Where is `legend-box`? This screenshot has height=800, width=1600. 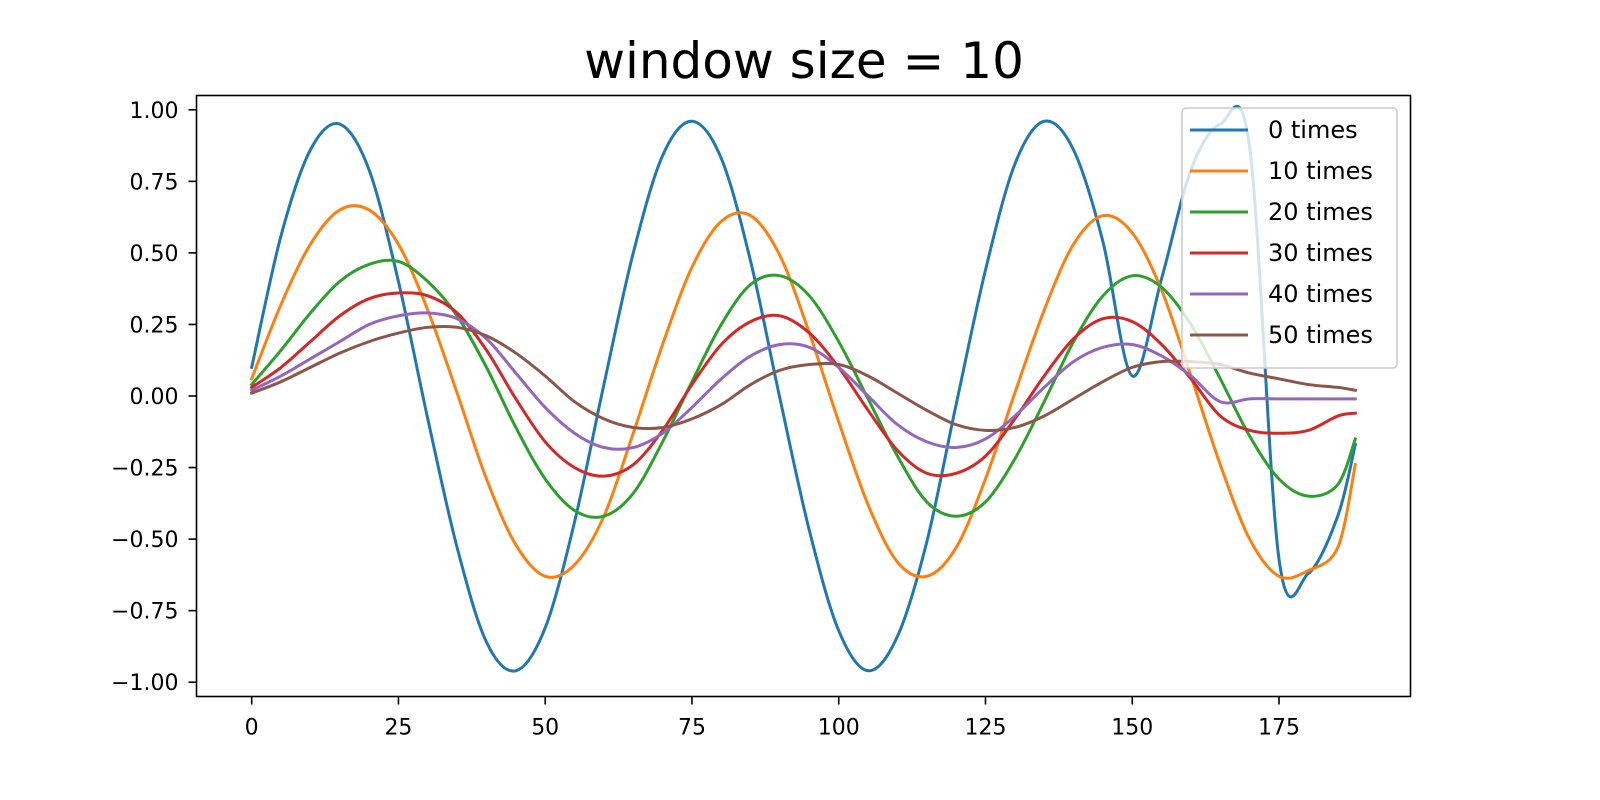 legend-box is located at coordinates (1289, 238).